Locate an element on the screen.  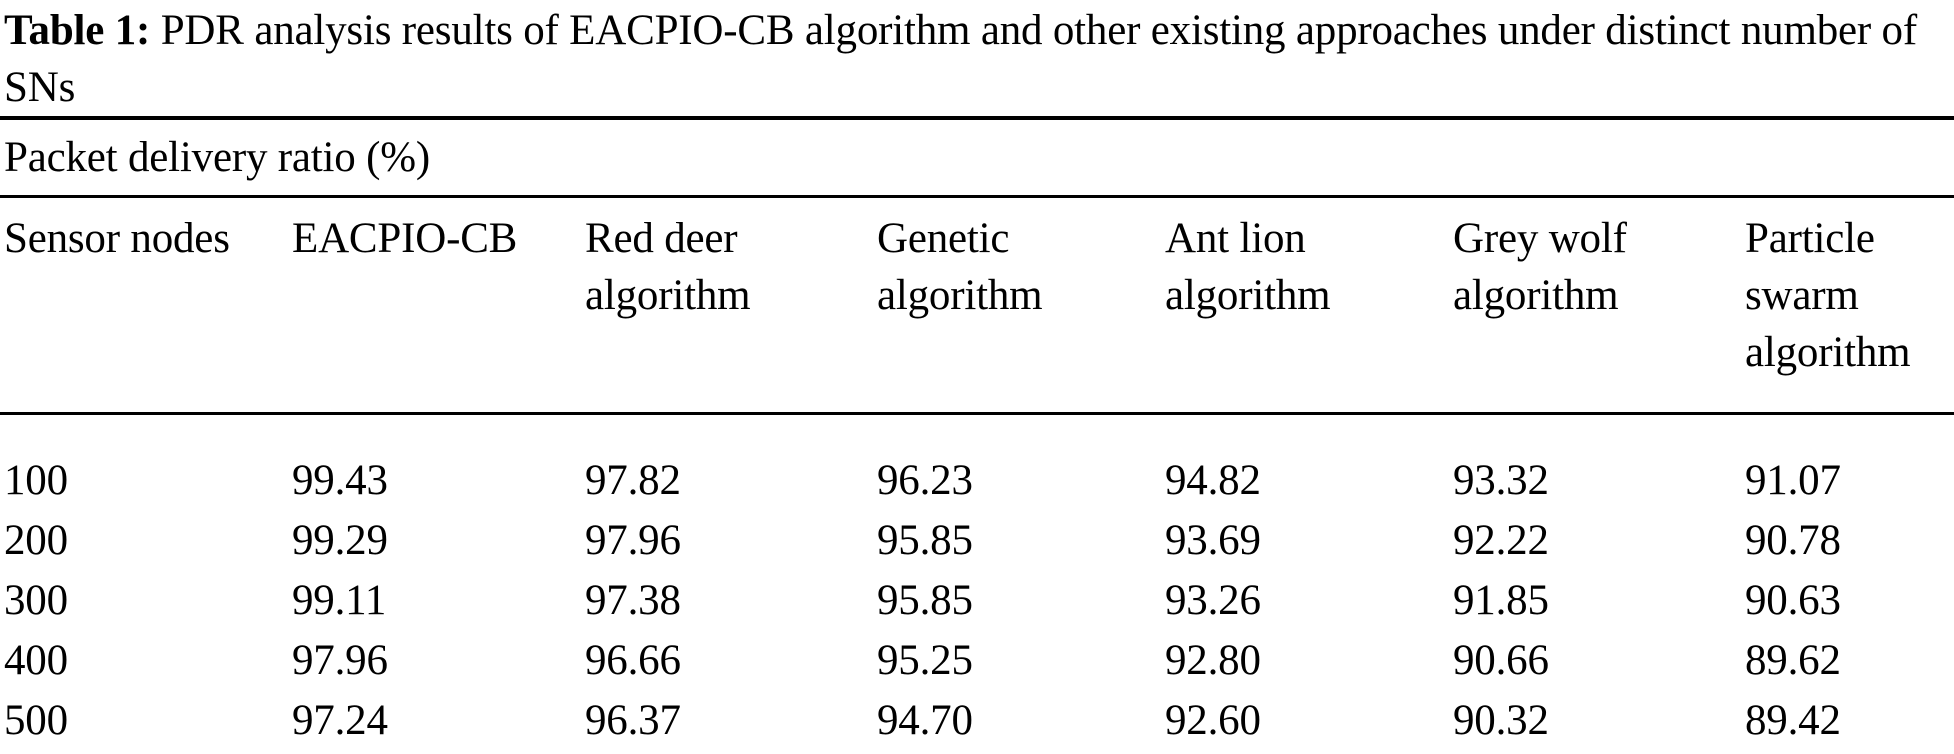
cell-value: 91.85 is located at coordinates (1501, 600).